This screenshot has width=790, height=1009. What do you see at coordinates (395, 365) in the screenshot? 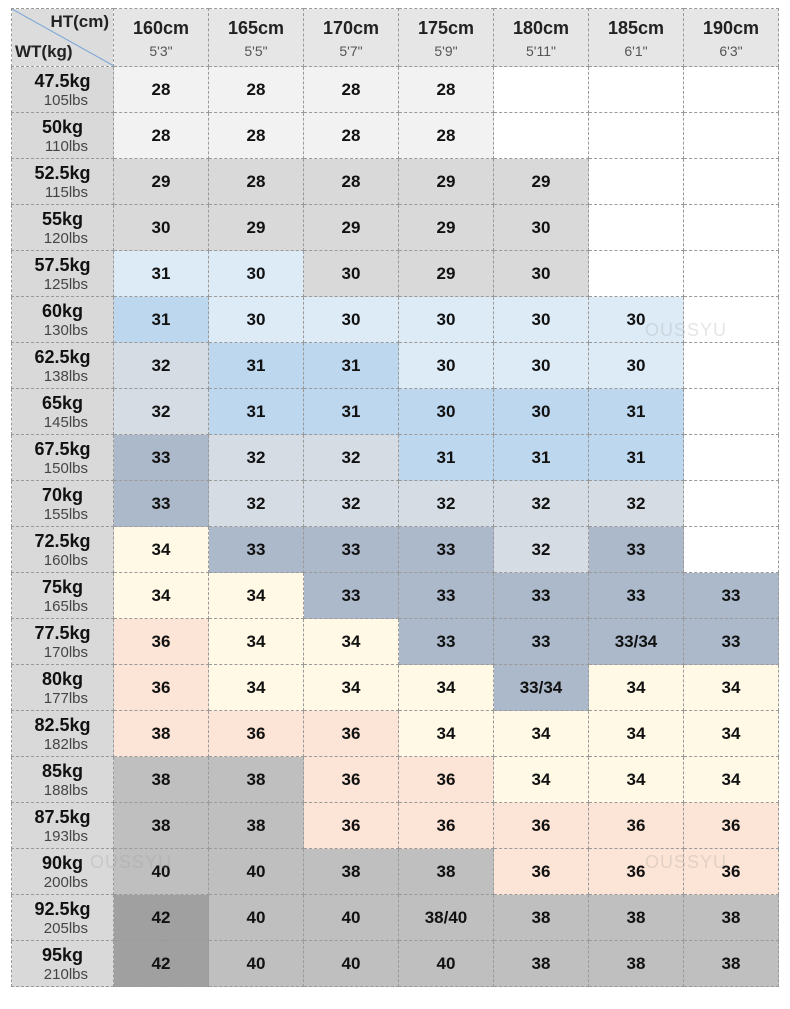
I see `table-row: 62.5kg 138lbs 32 31 31 30 30 30` at bounding box center [395, 365].